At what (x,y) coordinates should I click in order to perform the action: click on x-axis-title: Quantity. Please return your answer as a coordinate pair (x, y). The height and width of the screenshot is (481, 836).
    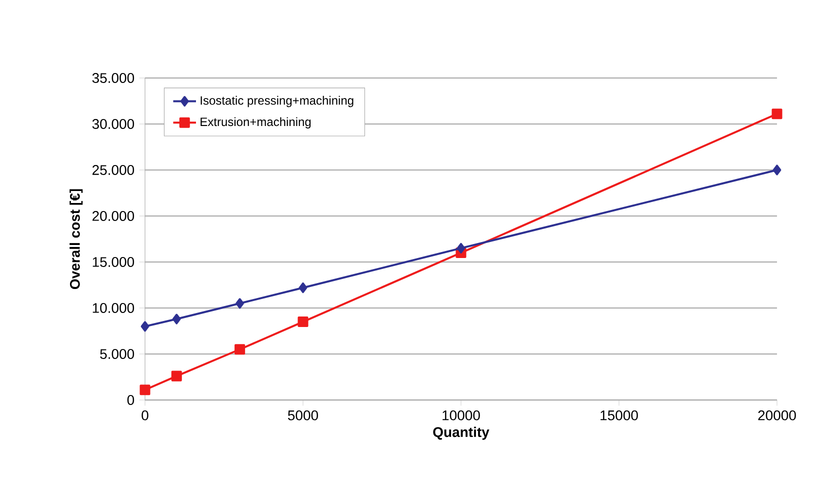
    Looking at the image, I should click on (461, 433).